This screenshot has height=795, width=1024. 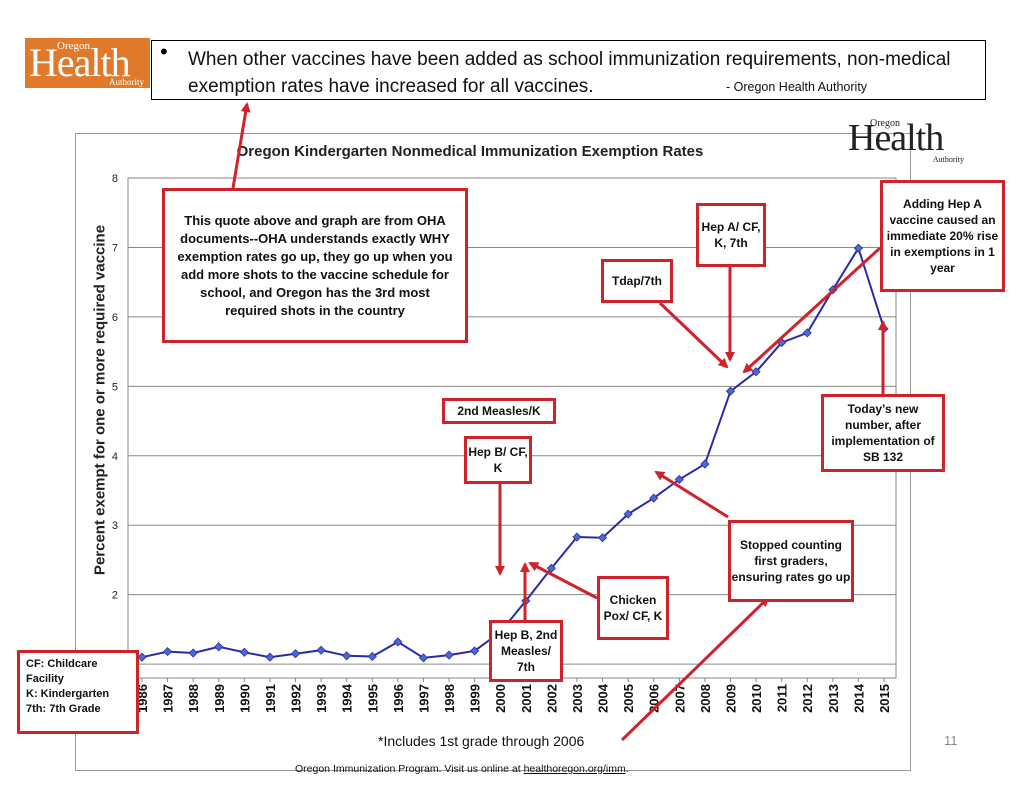 What do you see at coordinates (115, 179) in the screenshot?
I see `y-tick-label: 8` at bounding box center [115, 179].